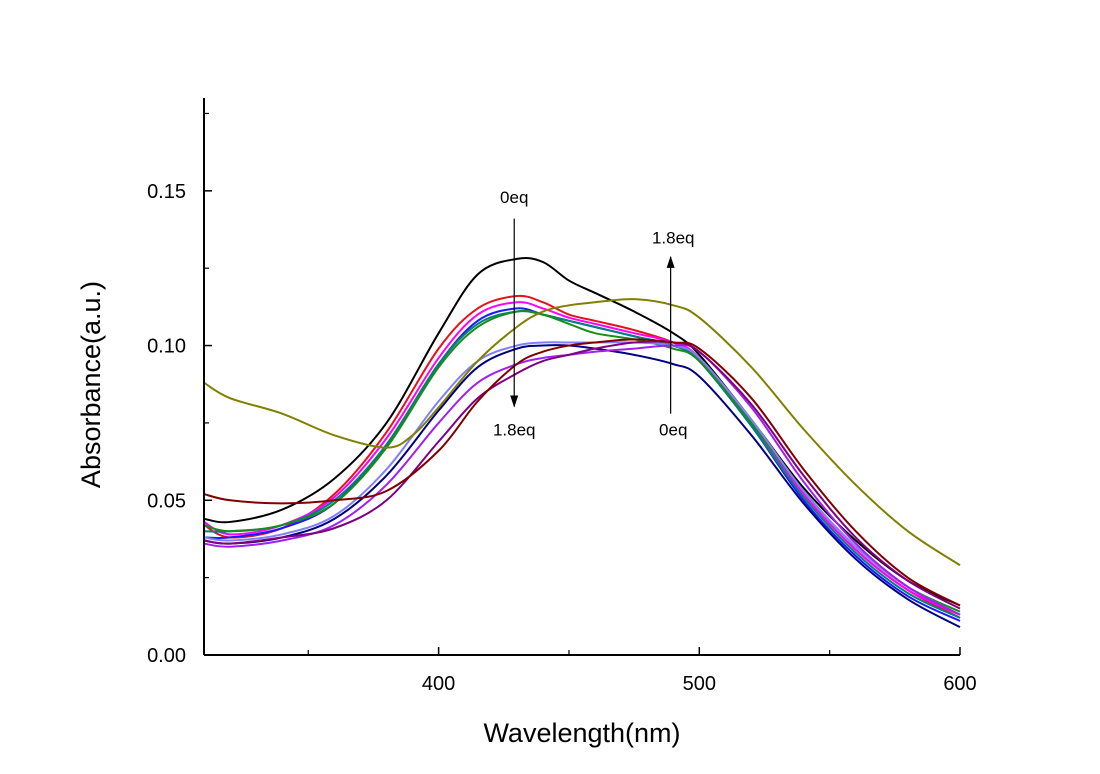  What do you see at coordinates (438, 684) in the screenshot?
I see `x-tick-label: 400` at bounding box center [438, 684].